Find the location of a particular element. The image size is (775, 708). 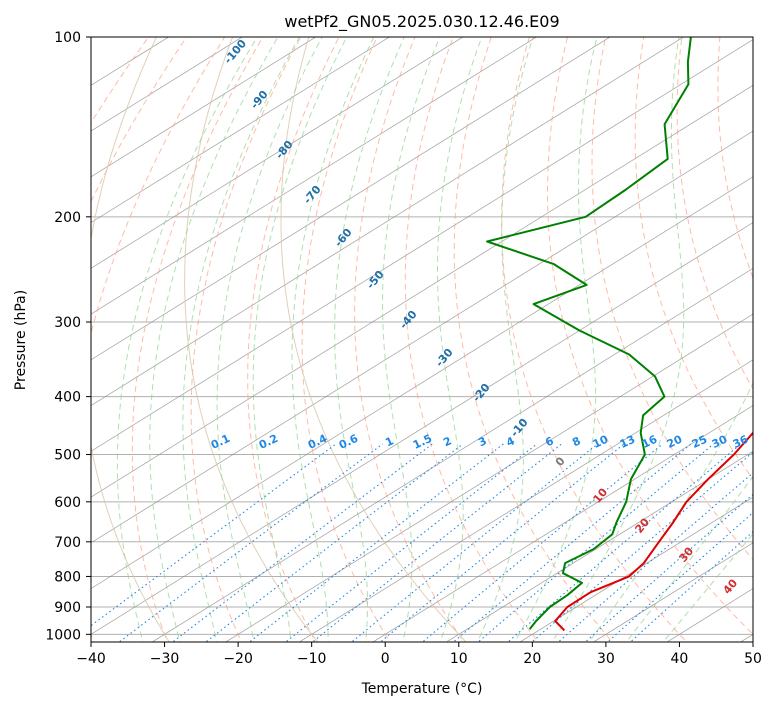

mixing-ratio-label: 20 is located at coordinates (675, 442).